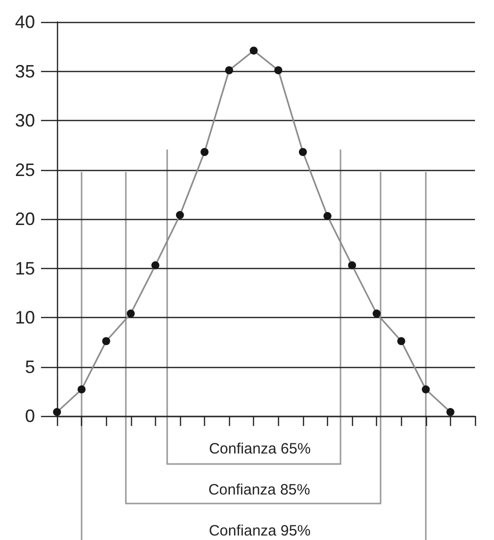 The width and height of the screenshot is (494, 540). What do you see at coordinates (24, 318) in the screenshot?
I see `y-tick-label: 10` at bounding box center [24, 318].